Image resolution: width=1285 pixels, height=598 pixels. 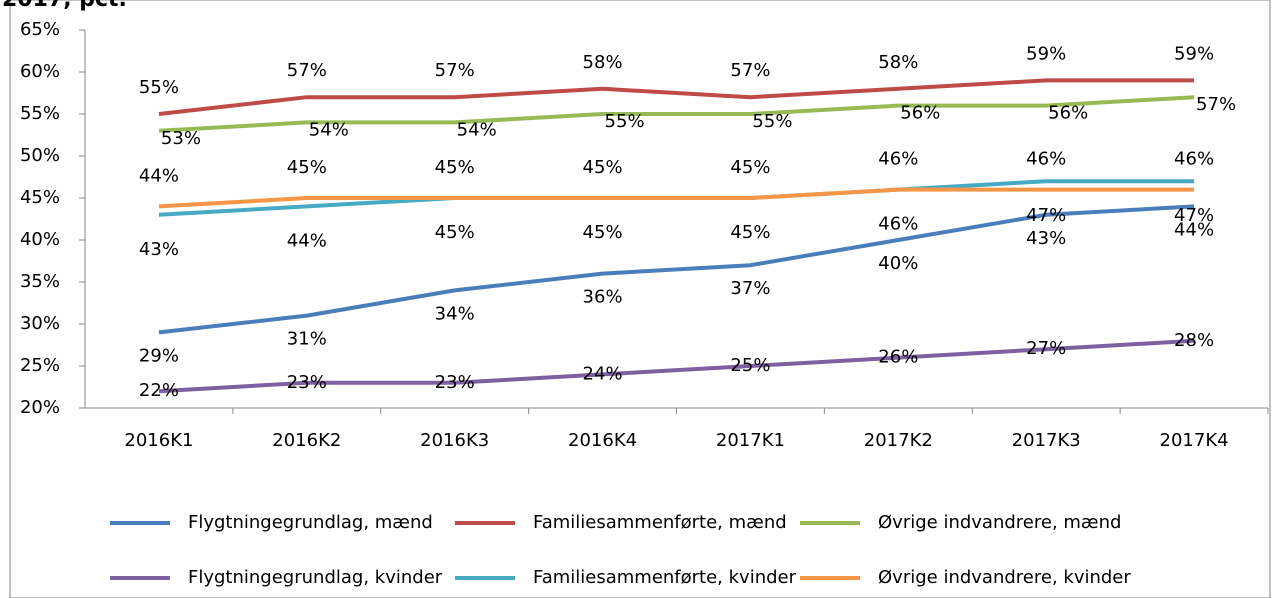 What do you see at coordinates (1004, 577) in the screenshot?
I see `legend-label: Øvrige indvandrere, kvinder` at bounding box center [1004, 577].